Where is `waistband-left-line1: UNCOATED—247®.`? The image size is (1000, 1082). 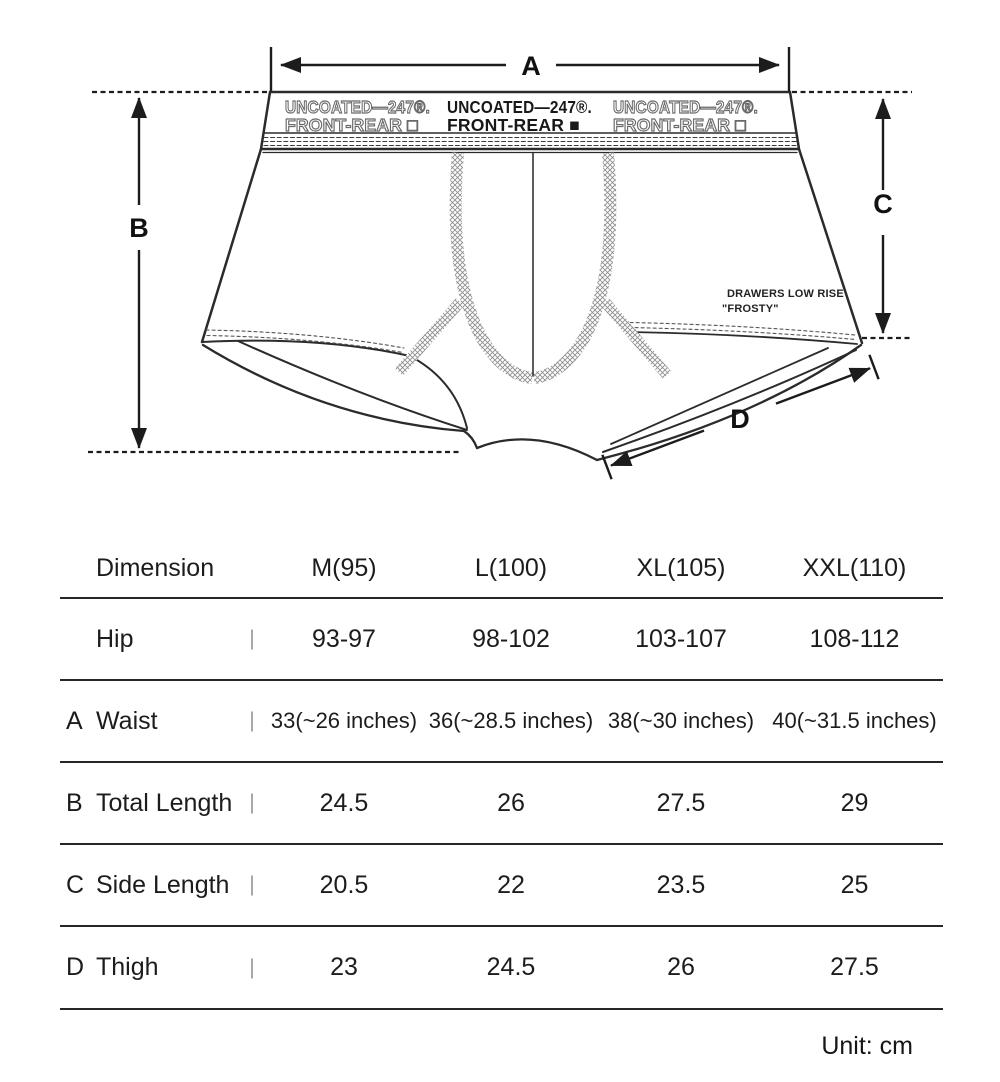 waistband-left-line1: UNCOATED—247®. is located at coordinates (357, 107).